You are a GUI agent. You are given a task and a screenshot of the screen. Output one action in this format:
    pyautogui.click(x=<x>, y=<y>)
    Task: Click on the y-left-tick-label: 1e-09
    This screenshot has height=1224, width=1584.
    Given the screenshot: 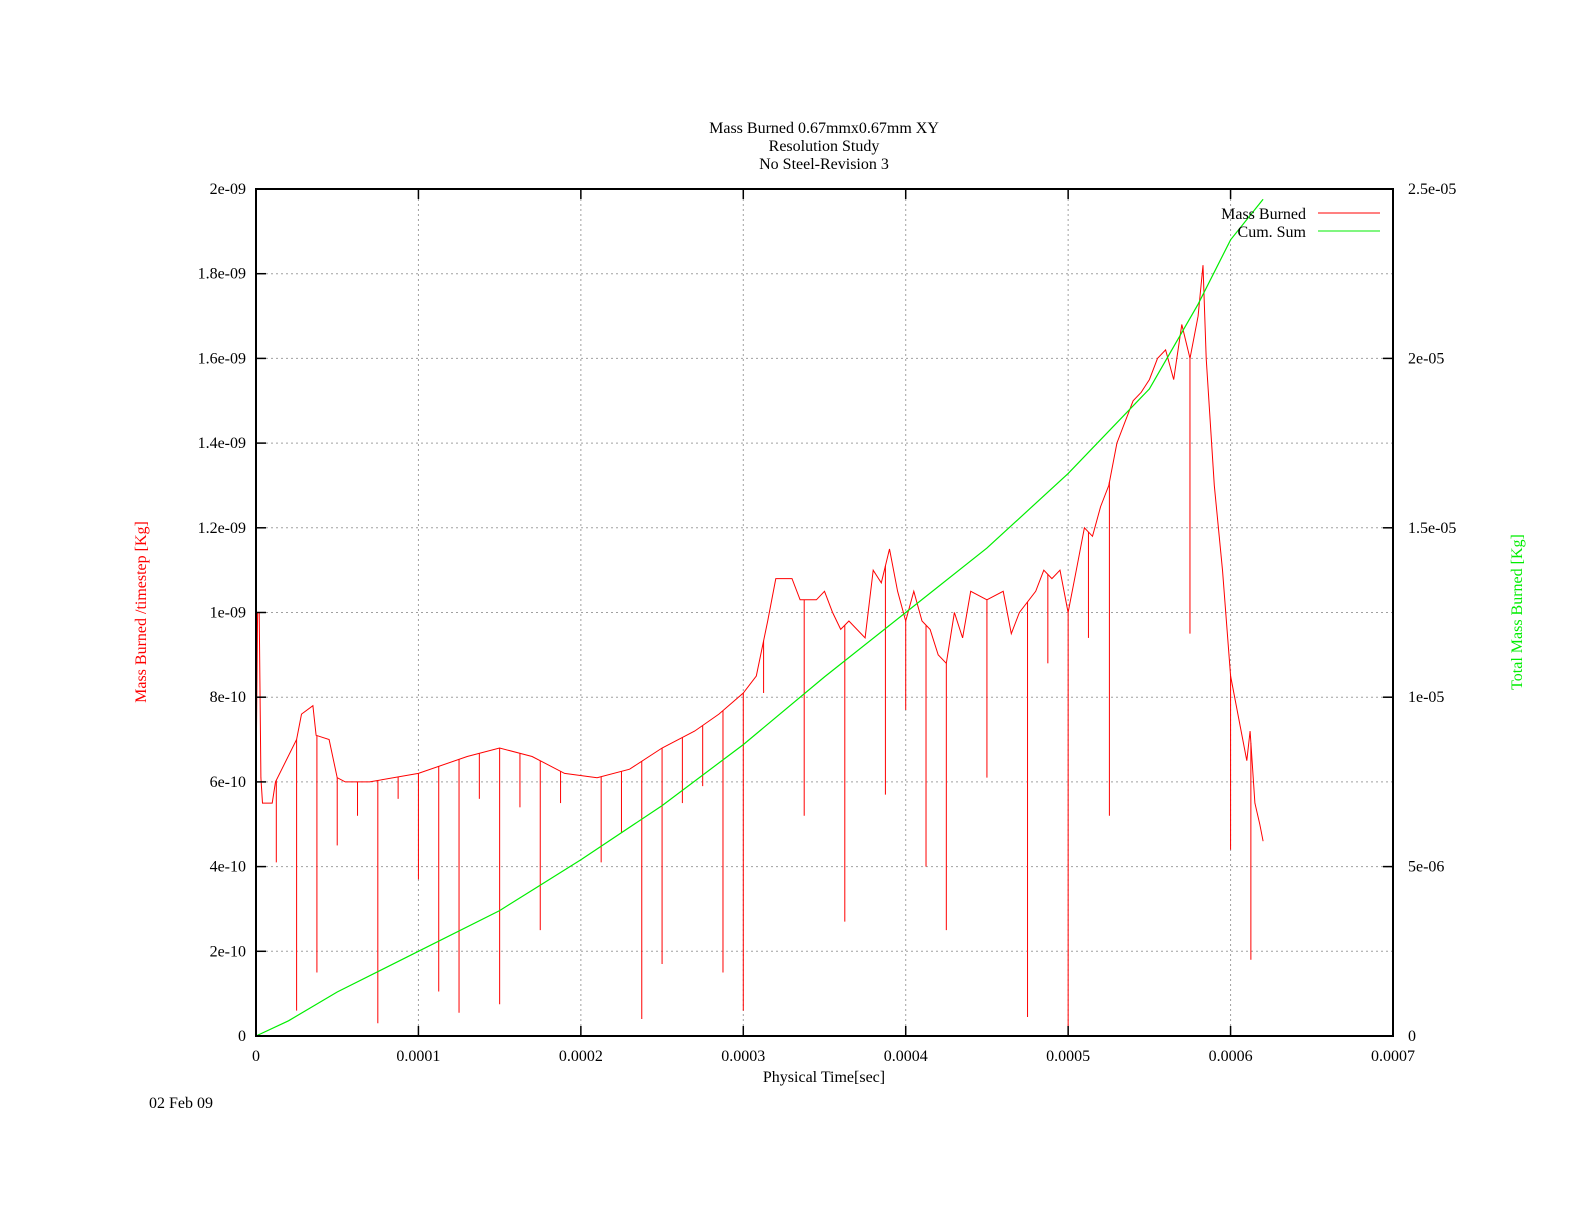 What is the action you would take?
    pyautogui.click(x=228, y=613)
    